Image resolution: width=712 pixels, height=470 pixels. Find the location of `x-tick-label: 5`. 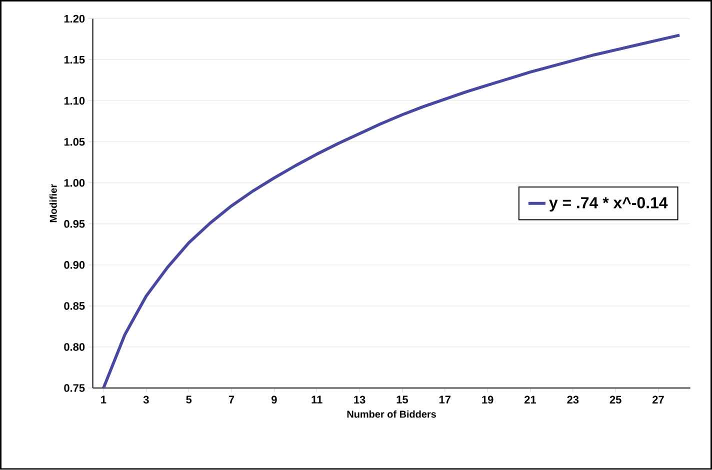

x-tick-label: 5 is located at coordinates (189, 400).